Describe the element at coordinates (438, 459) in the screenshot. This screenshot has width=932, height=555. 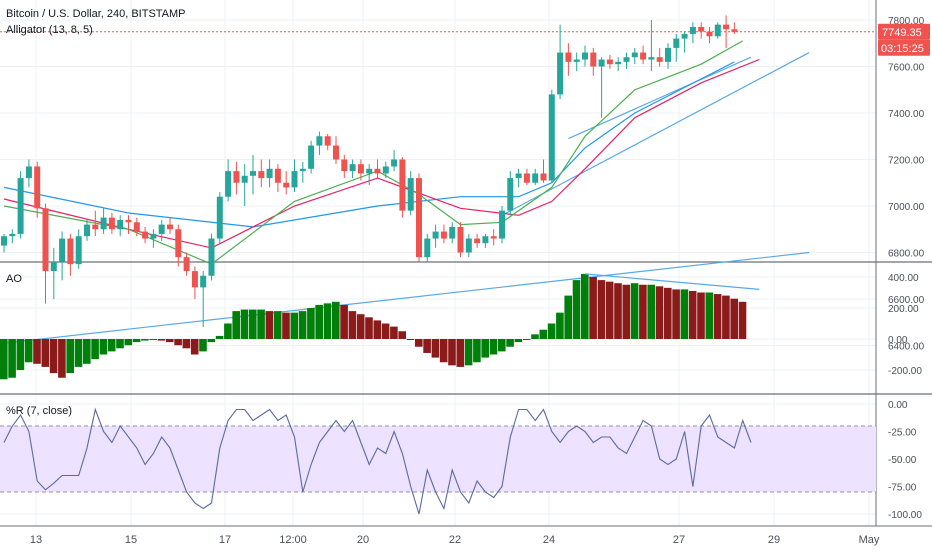
I see `wr-overbought-oversold-band` at that location.